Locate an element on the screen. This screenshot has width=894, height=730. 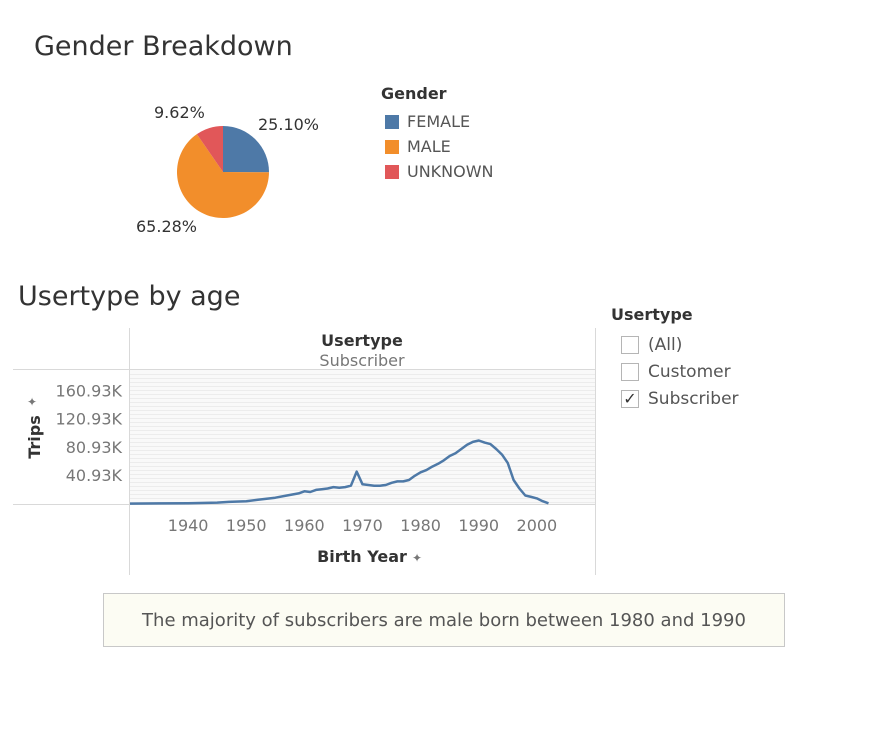
y-tick-labels: 40.93K 80.93K 120.93K 160.93K is located at coordinates (89, 434).